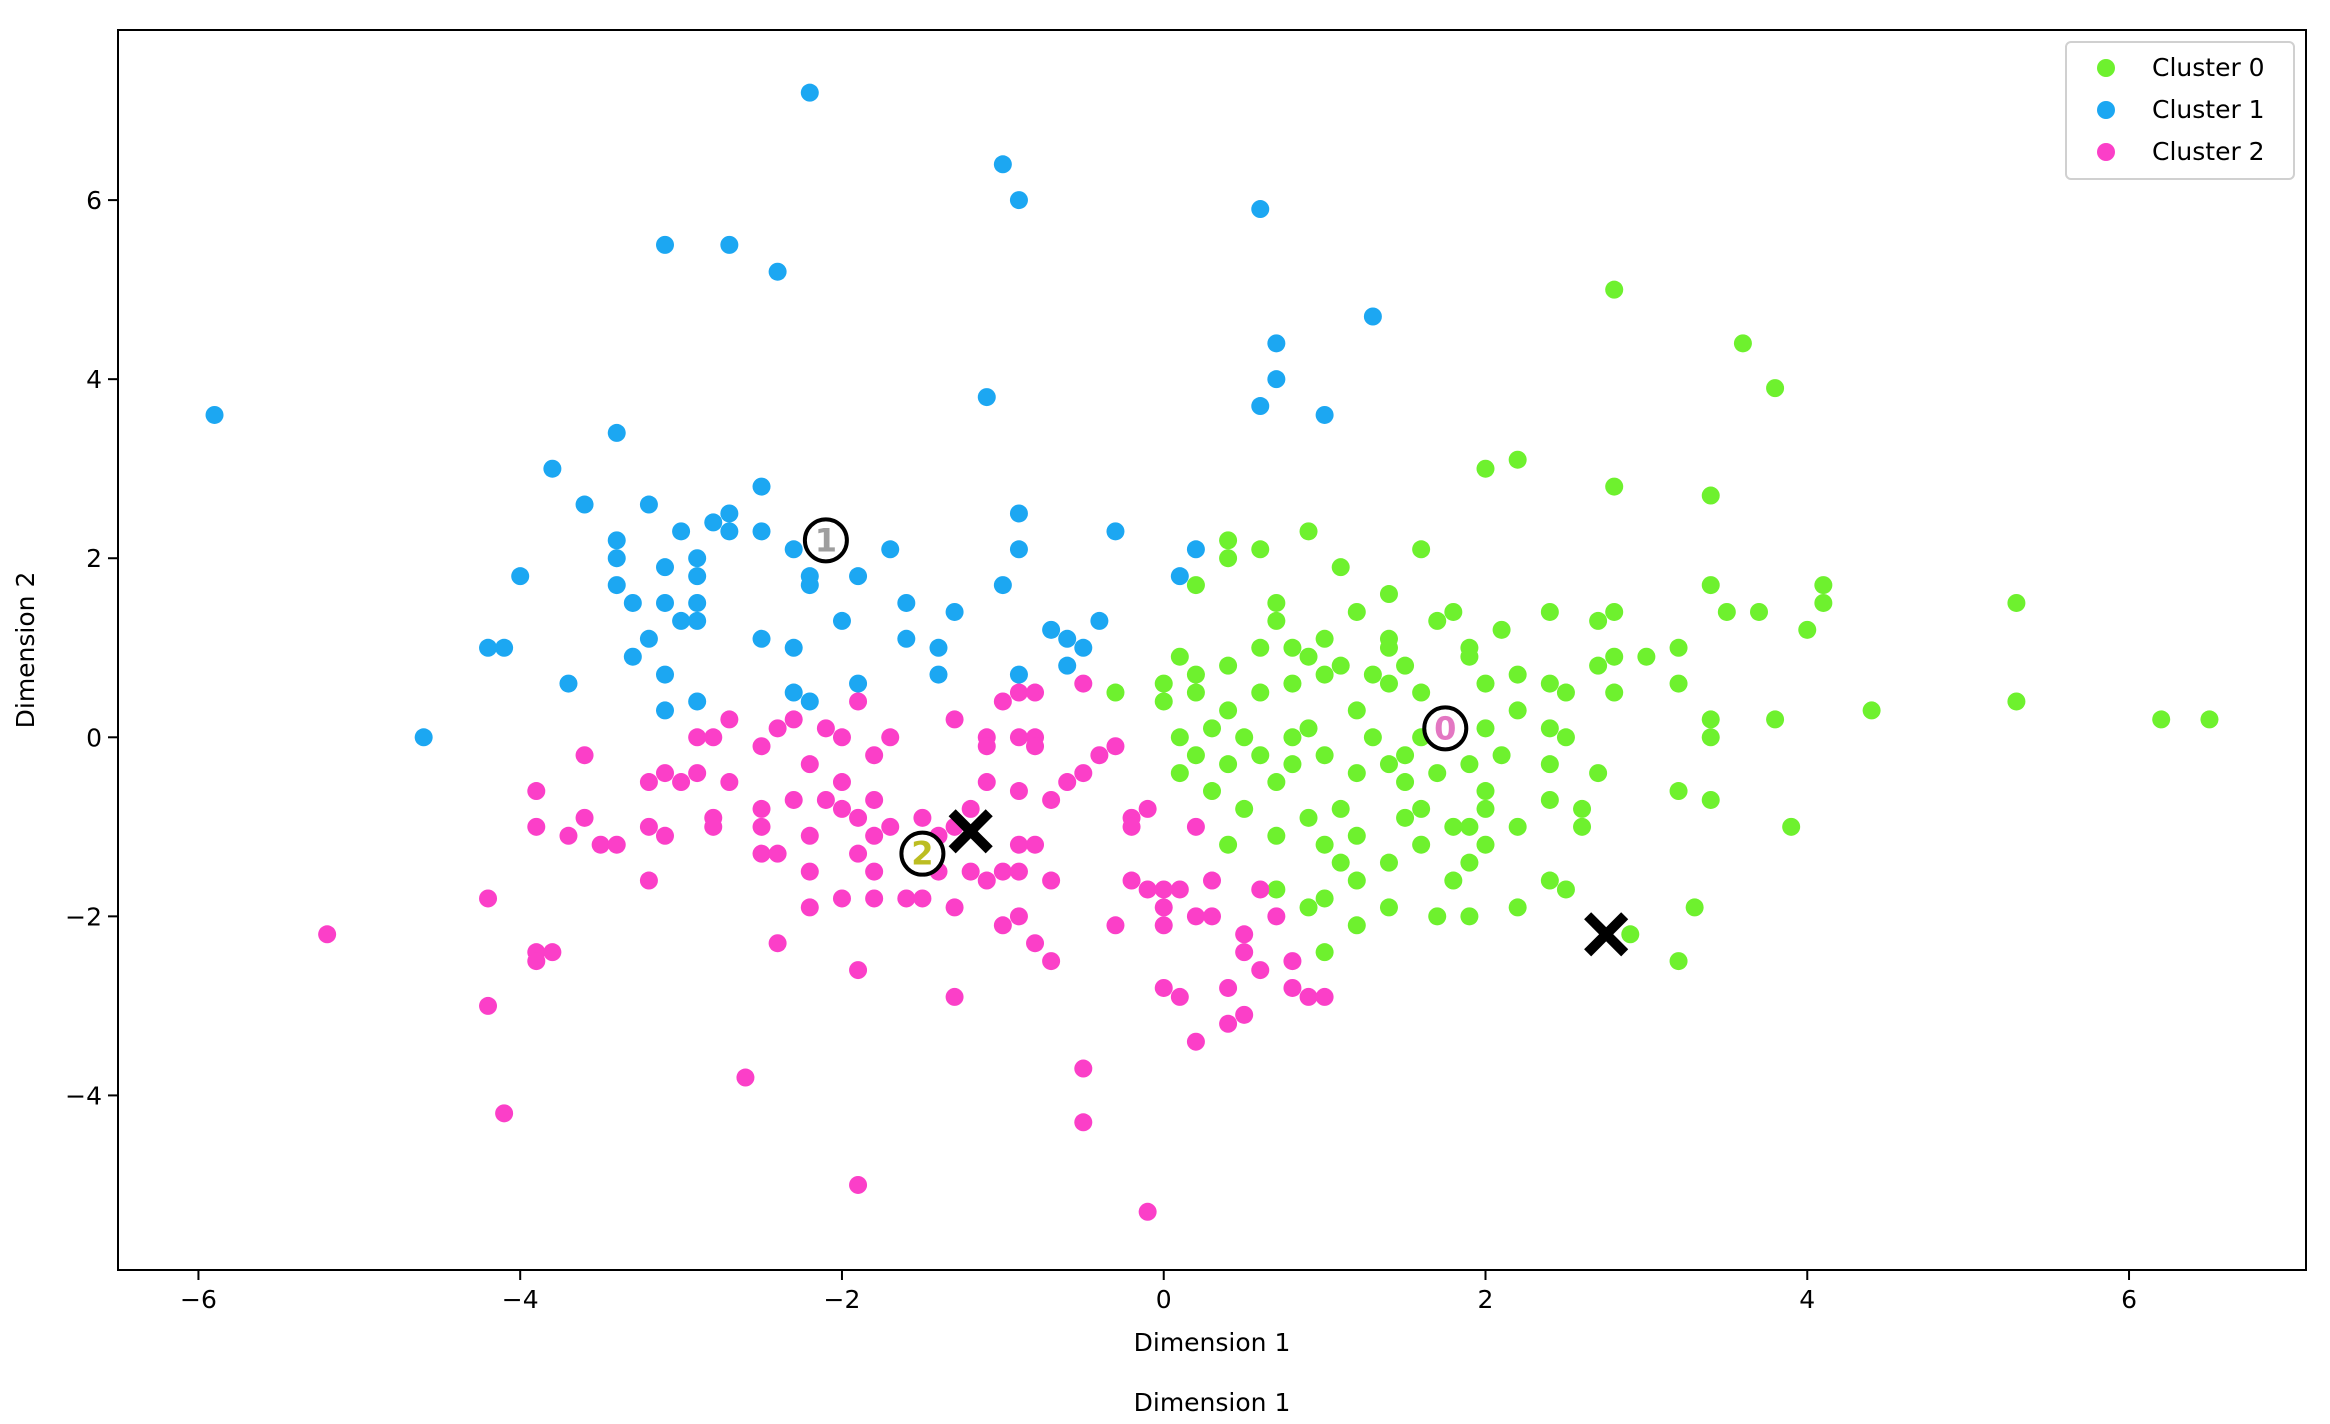  Describe the element at coordinates (1486, 1299) in the screenshot. I see `x-tick-label: 2` at that location.